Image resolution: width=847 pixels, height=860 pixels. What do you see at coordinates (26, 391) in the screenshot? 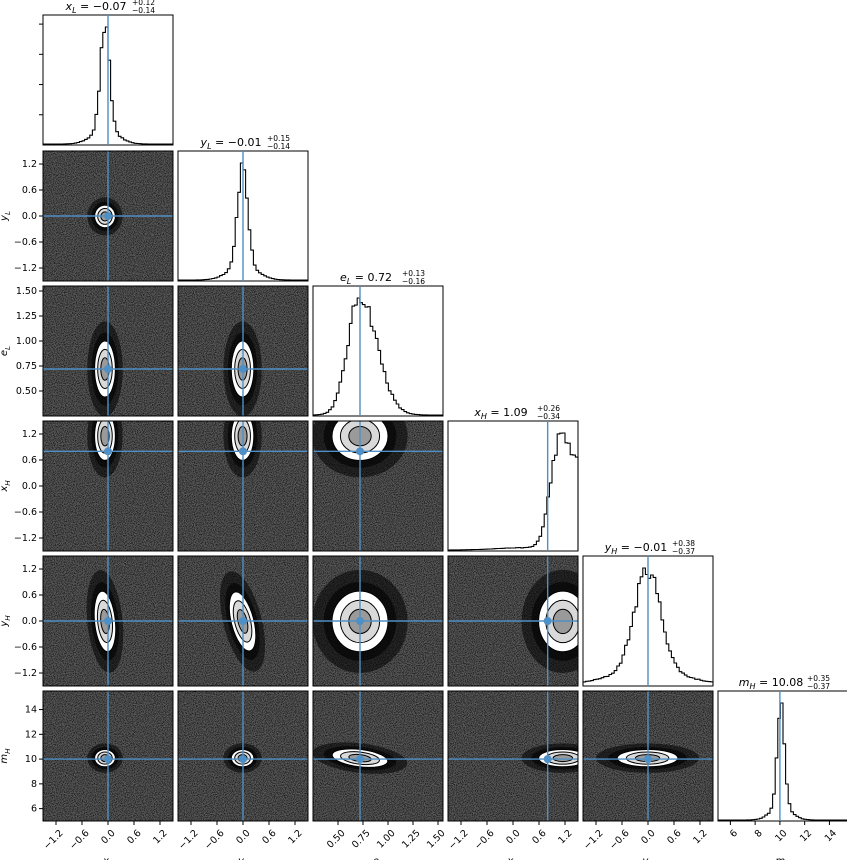
I see `ytick-label: 0.50` at bounding box center [26, 391].